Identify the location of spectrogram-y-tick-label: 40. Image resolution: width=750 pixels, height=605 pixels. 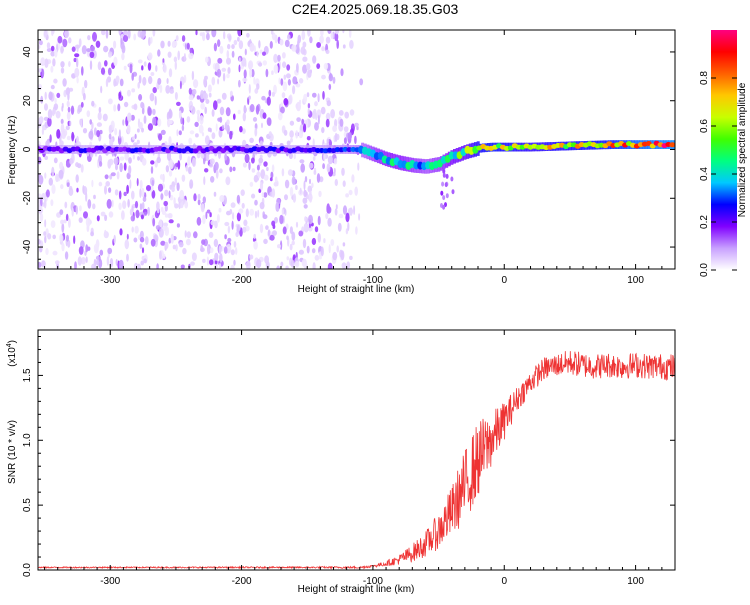
(27, 52).